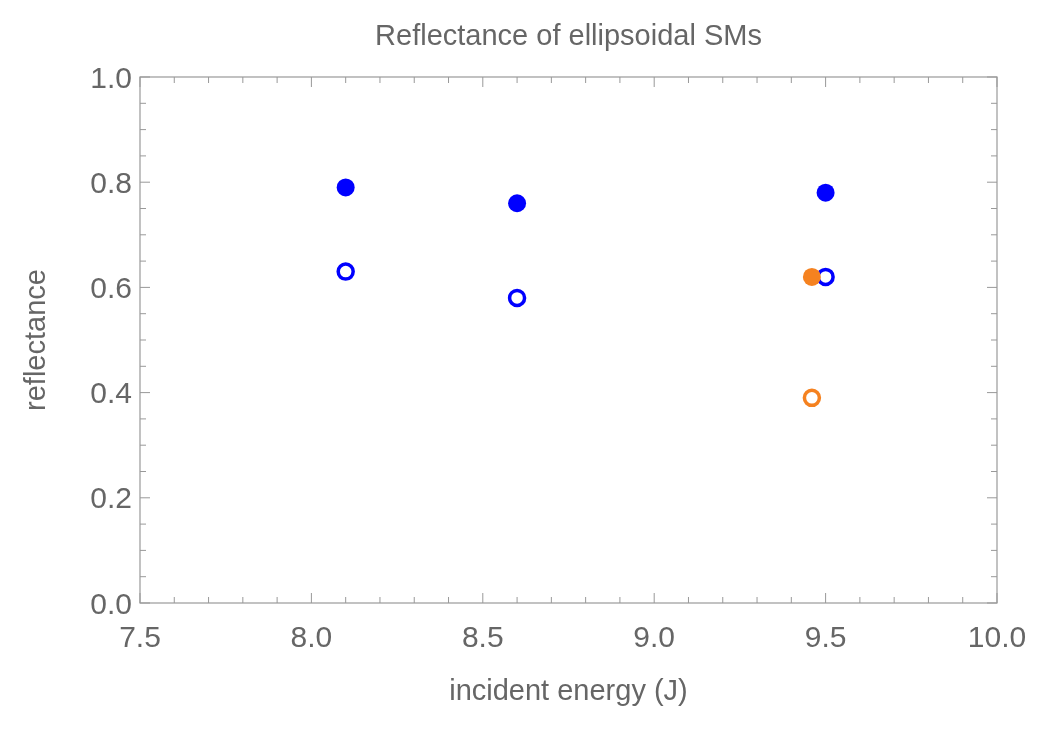  I want to click on x-tick-label: 8.5, so click(482, 636).